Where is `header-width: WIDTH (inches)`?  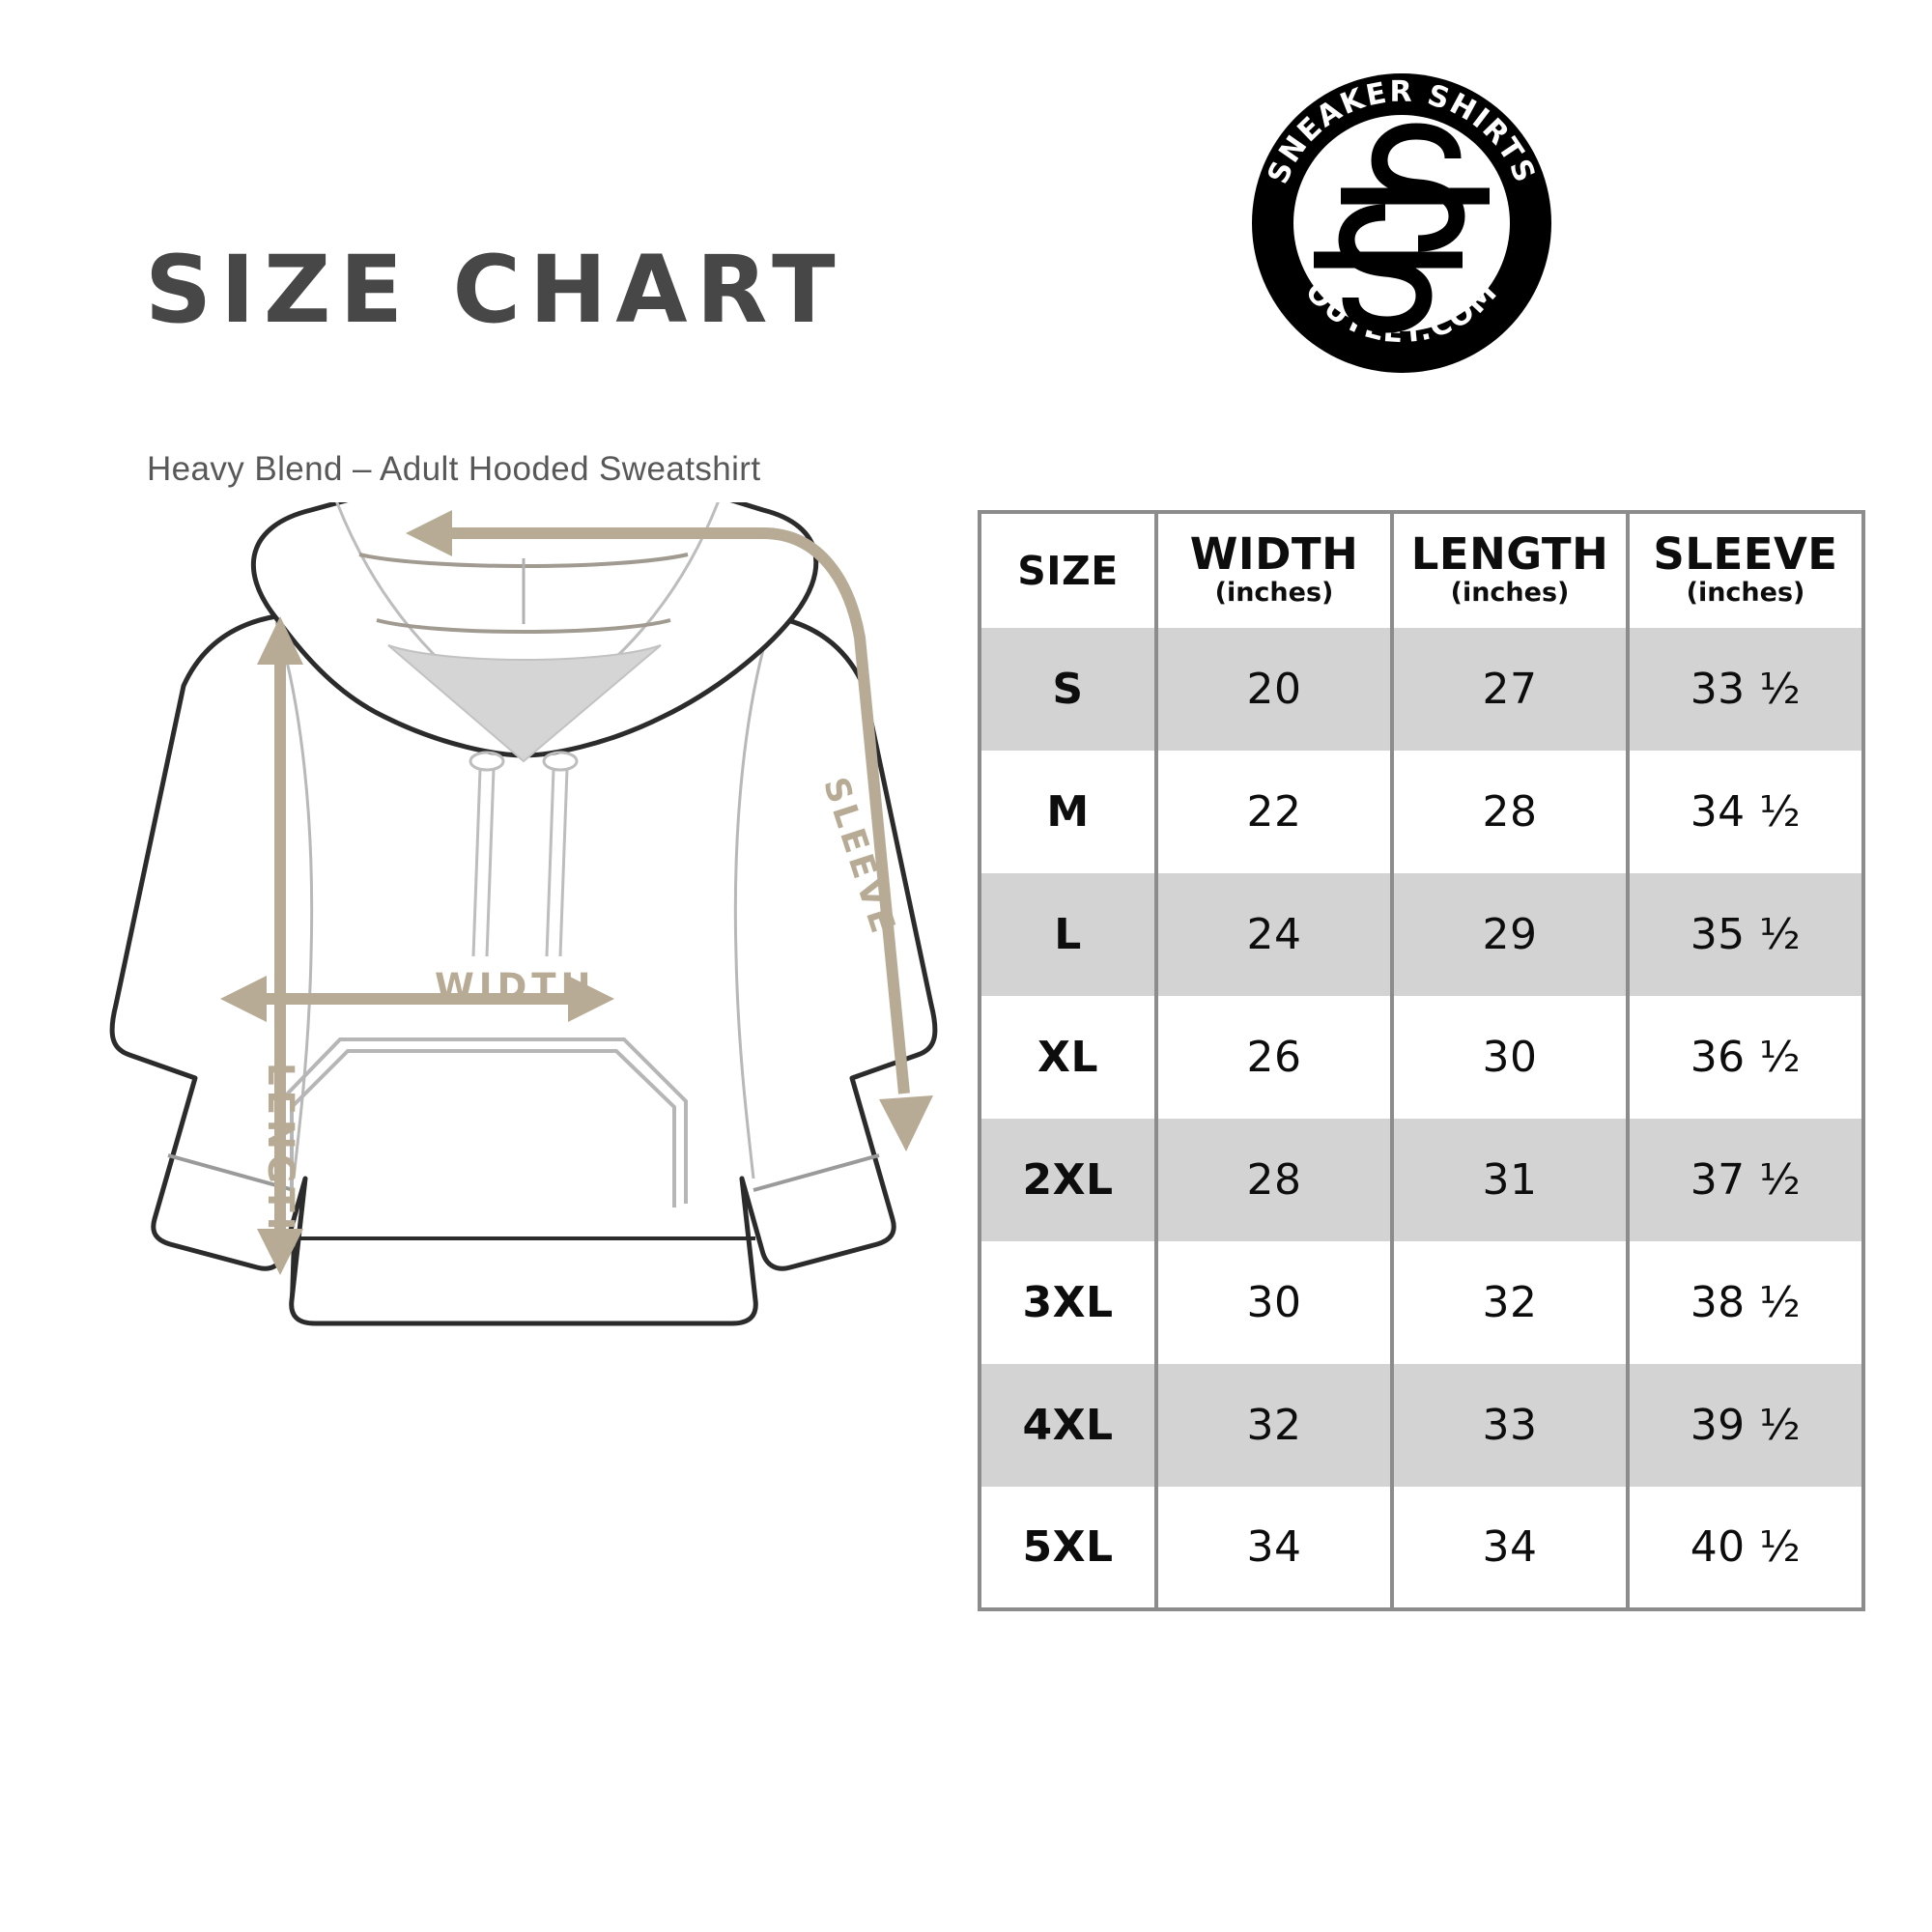 header-width: WIDTH (inches) is located at coordinates (1274, 570).